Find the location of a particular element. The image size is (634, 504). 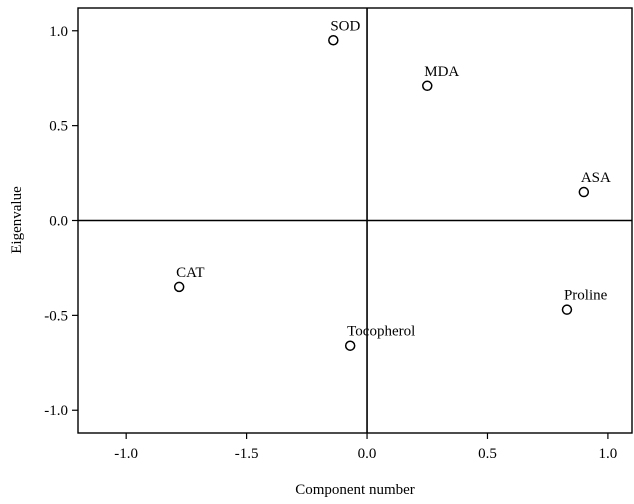

x-axis-title: Component number is located at coordinates (355, 490).